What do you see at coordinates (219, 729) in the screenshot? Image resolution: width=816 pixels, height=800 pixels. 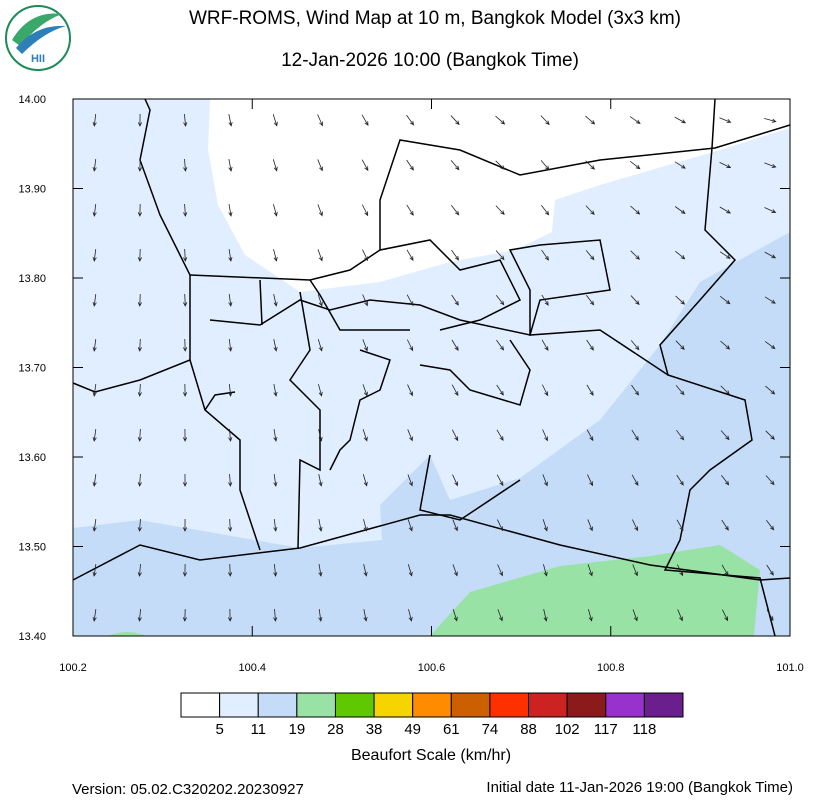 I see `colorbar-label: 5` at bounding box center [219, 729].